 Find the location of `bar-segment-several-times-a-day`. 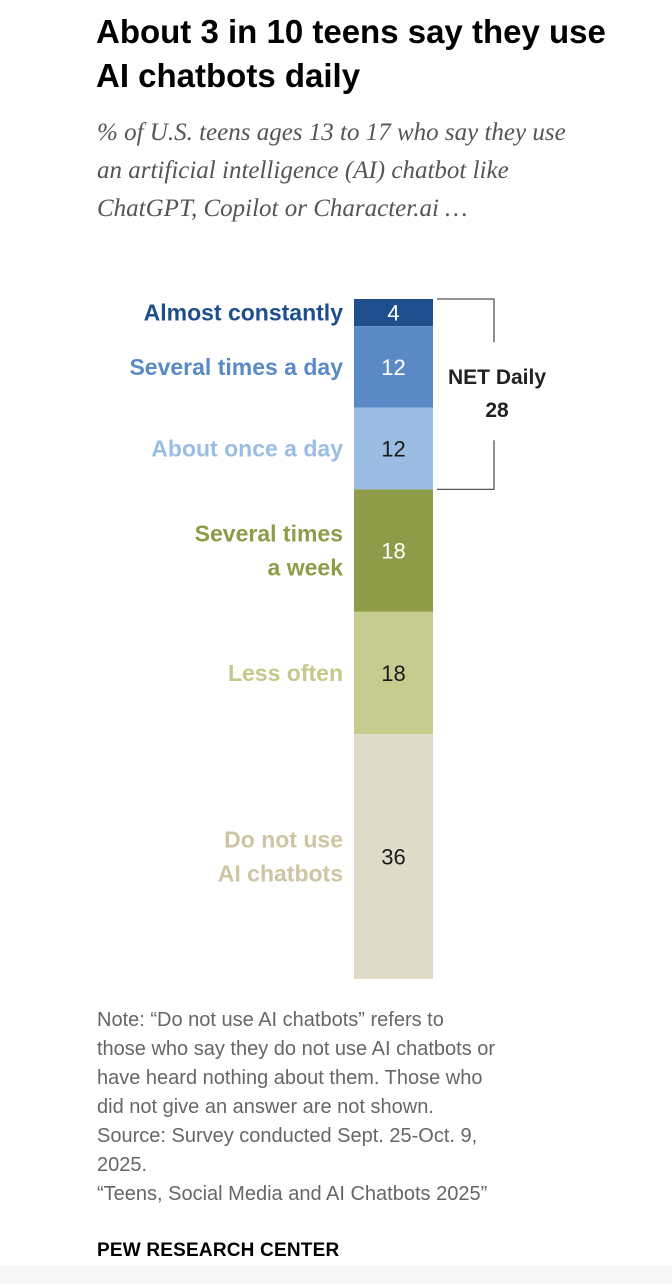

bar-segment-several-times-a-day is located at coordinates (393, 367).